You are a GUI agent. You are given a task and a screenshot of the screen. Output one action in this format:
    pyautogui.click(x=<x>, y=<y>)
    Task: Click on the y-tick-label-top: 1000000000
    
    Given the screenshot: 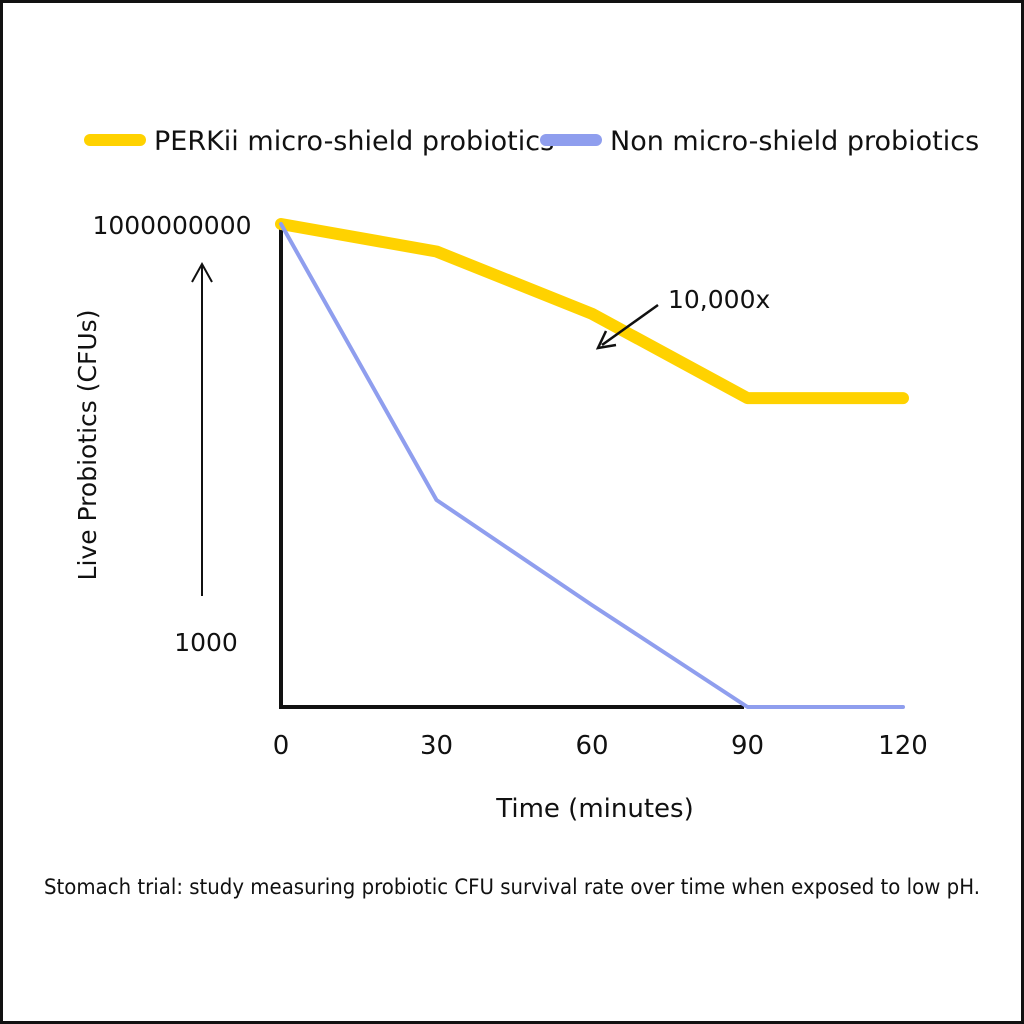 What is the action you would take?
    pyautogui.click(x=171, y=225)
    